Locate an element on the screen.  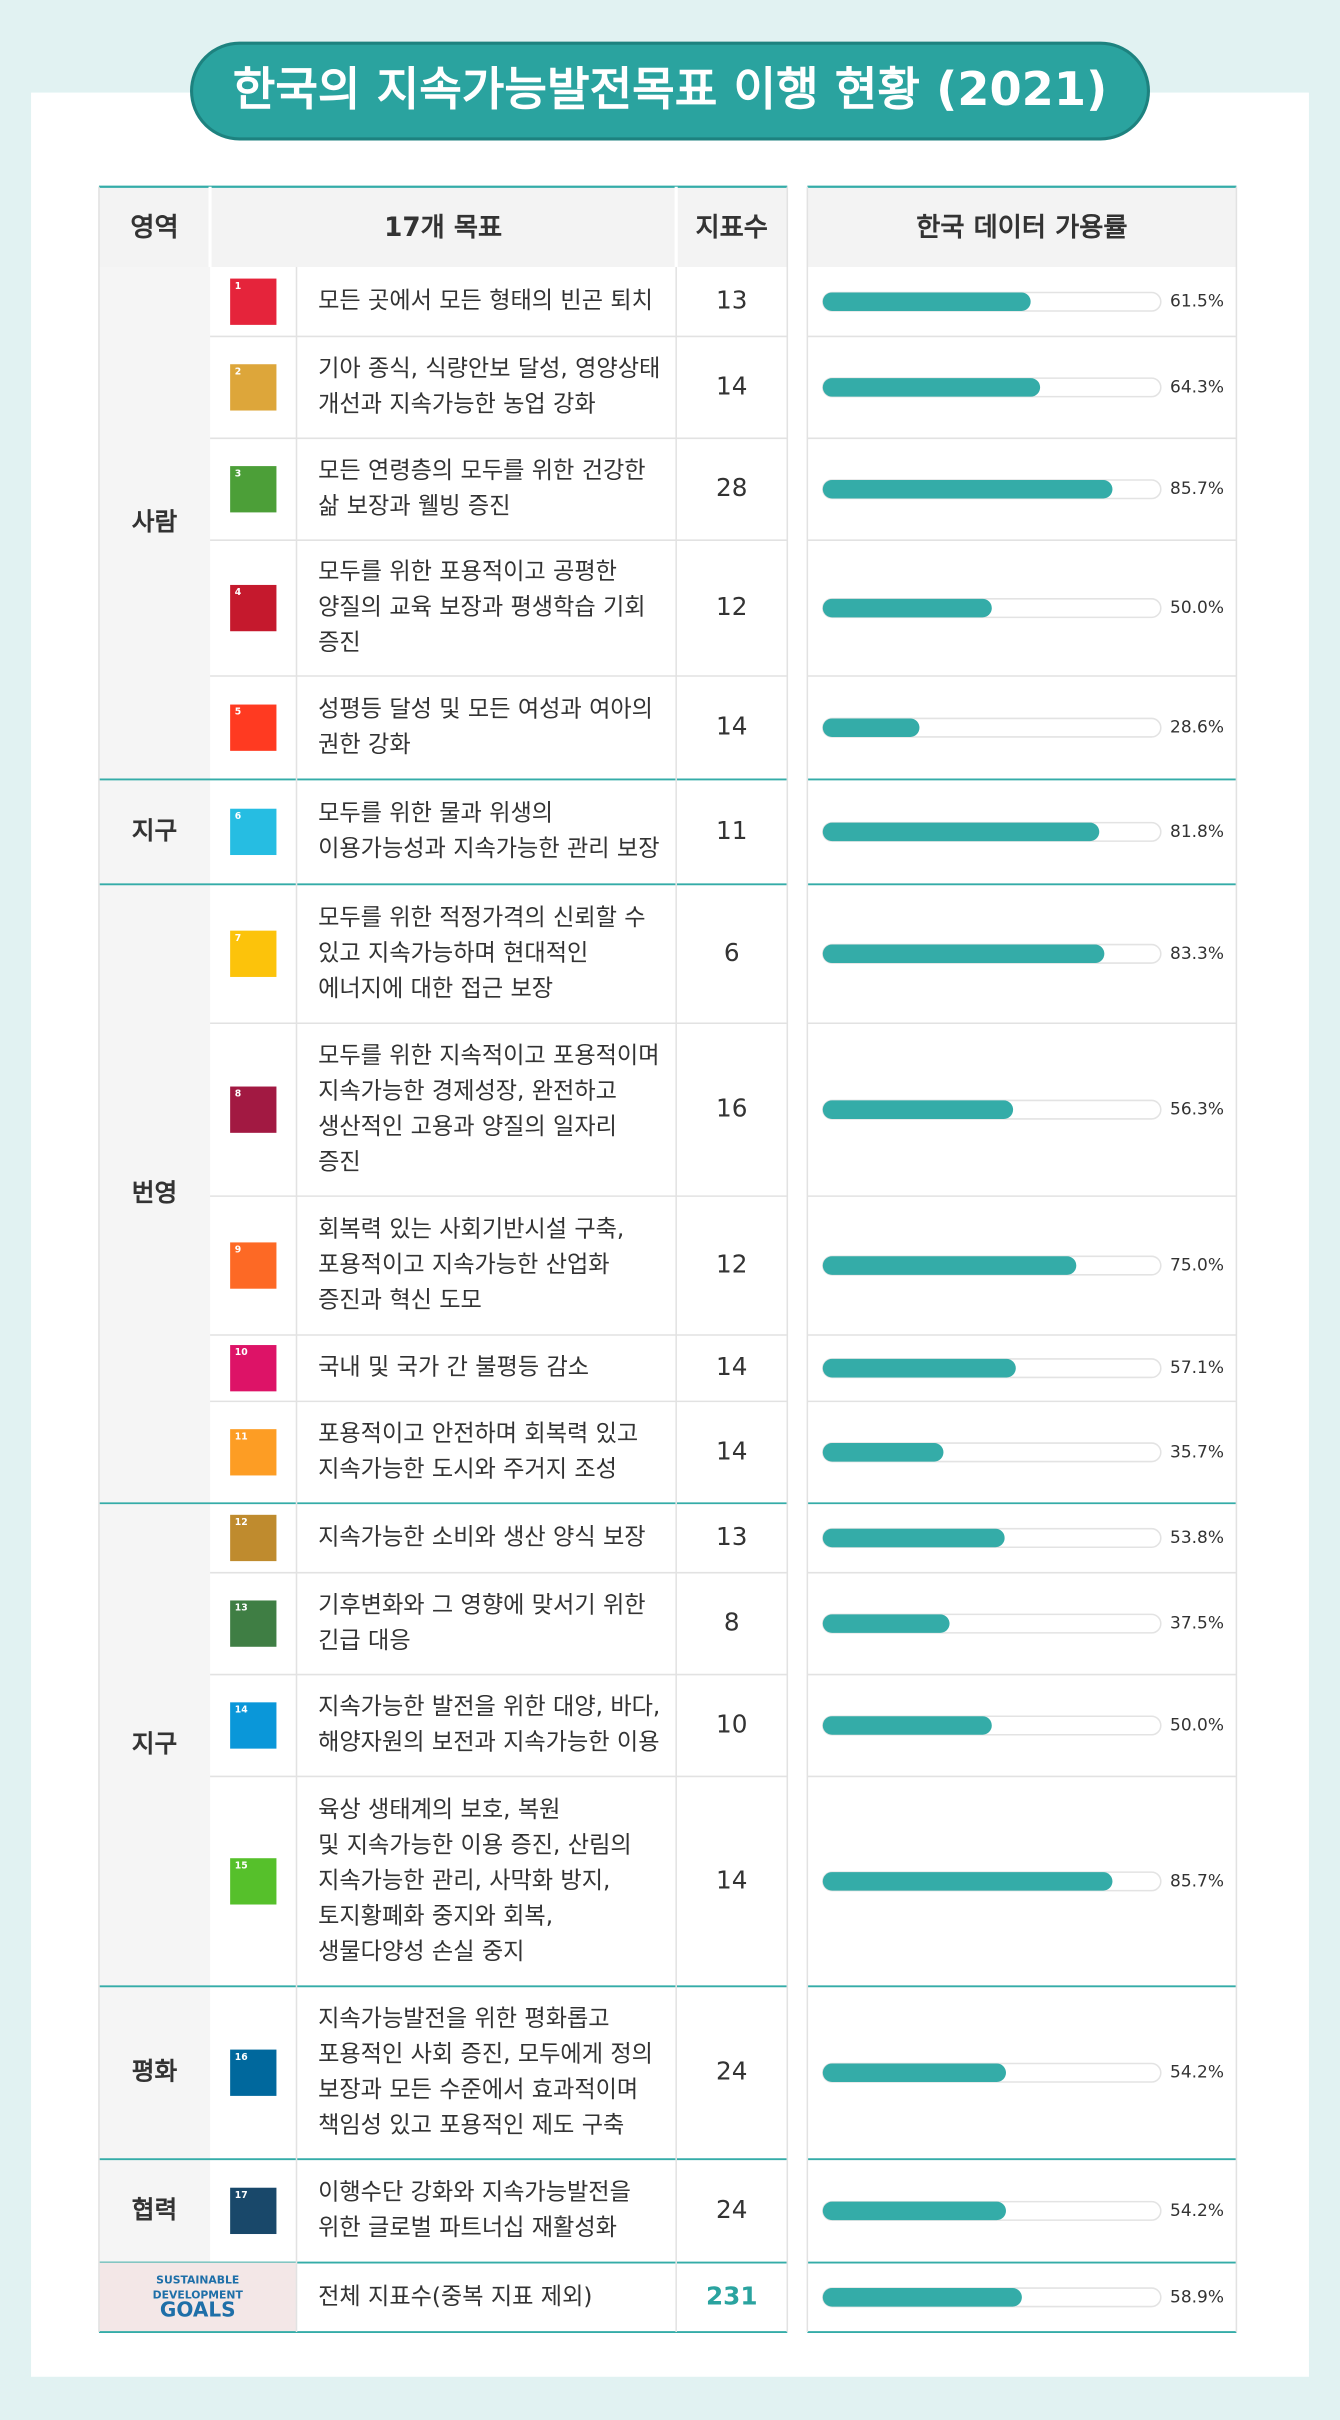
goal-text: 해양자원의 보전과 지속가능한 이용 is located at coordinates (488, 1743).